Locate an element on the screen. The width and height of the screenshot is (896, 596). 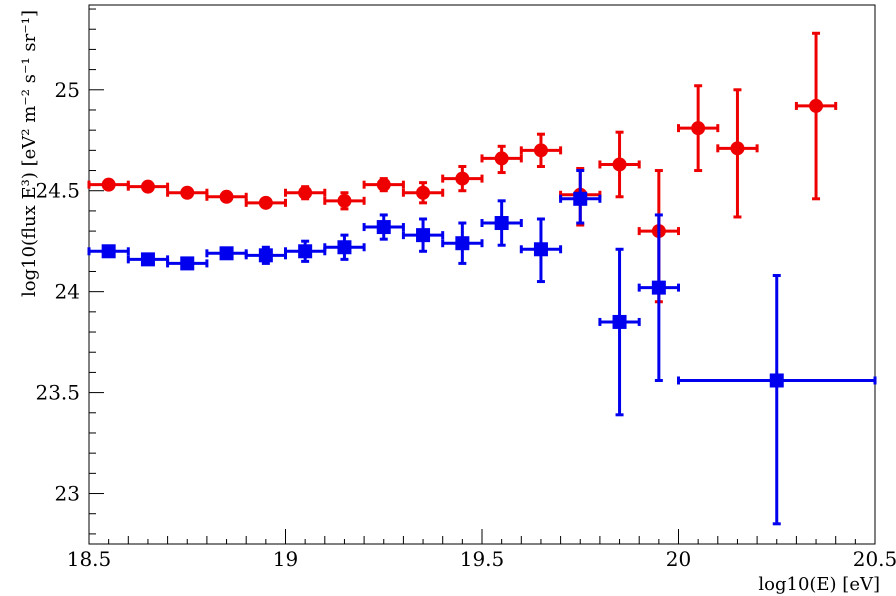
x-axis-title: log10(E) [eV] is located at coordinates (819, 584).